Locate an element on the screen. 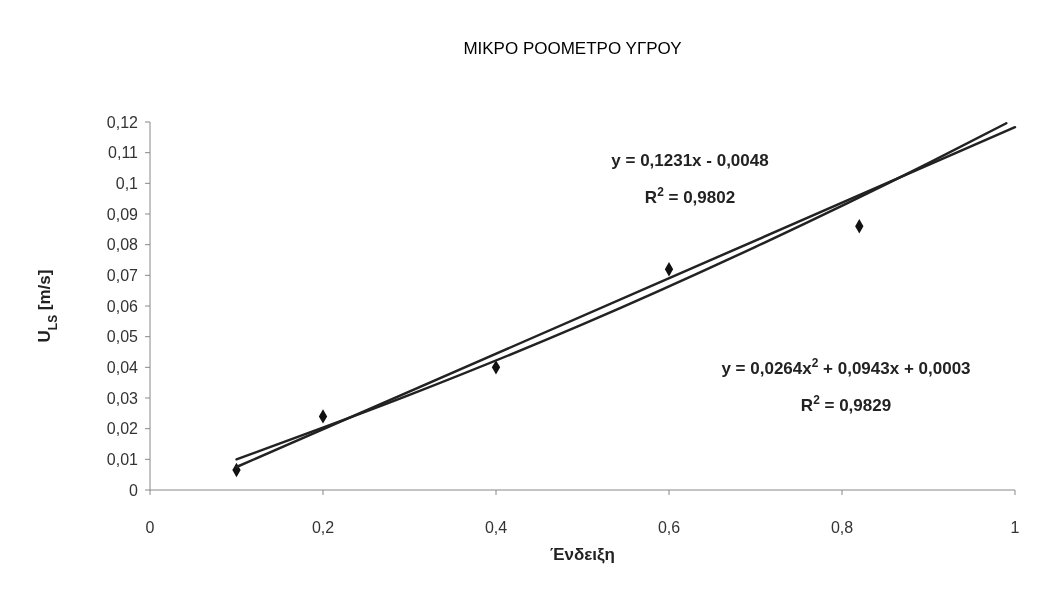  y-tick-label: 0,06 is located at coordinates (122, 306).